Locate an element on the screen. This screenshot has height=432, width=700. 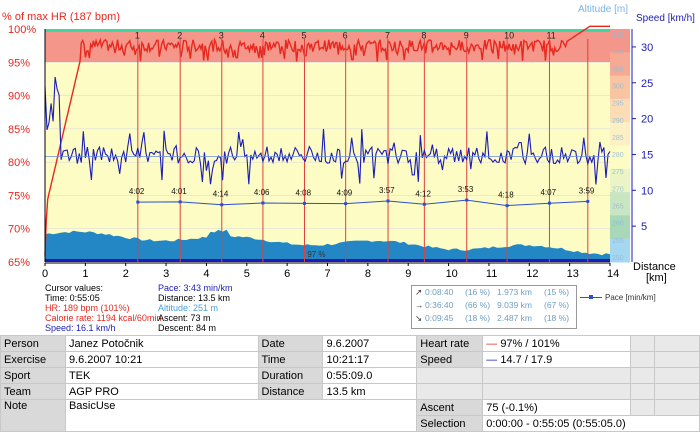
selection-value: 0:00:00 - 0:55:05 (0:55:05.0) is located at coordinates (591, 423).